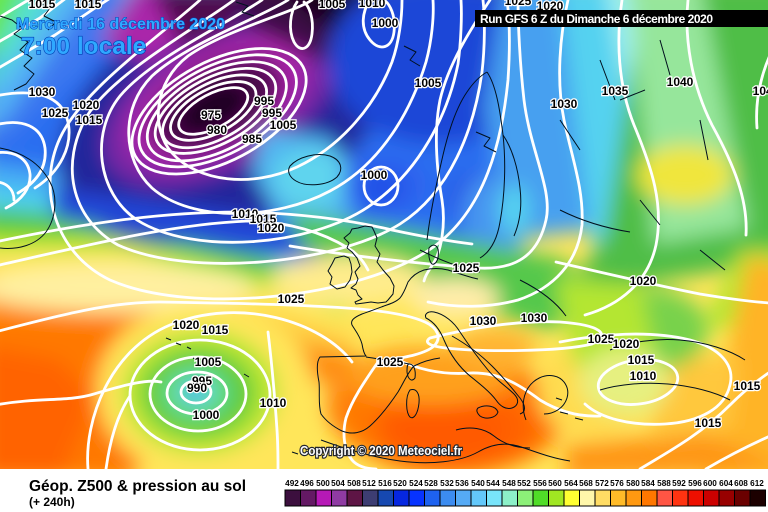 The width and height of the screenshot is (768, 512). Describe the element at coordinates (478, 483) in the screenshot. I see `svg-text: 540` at that location.